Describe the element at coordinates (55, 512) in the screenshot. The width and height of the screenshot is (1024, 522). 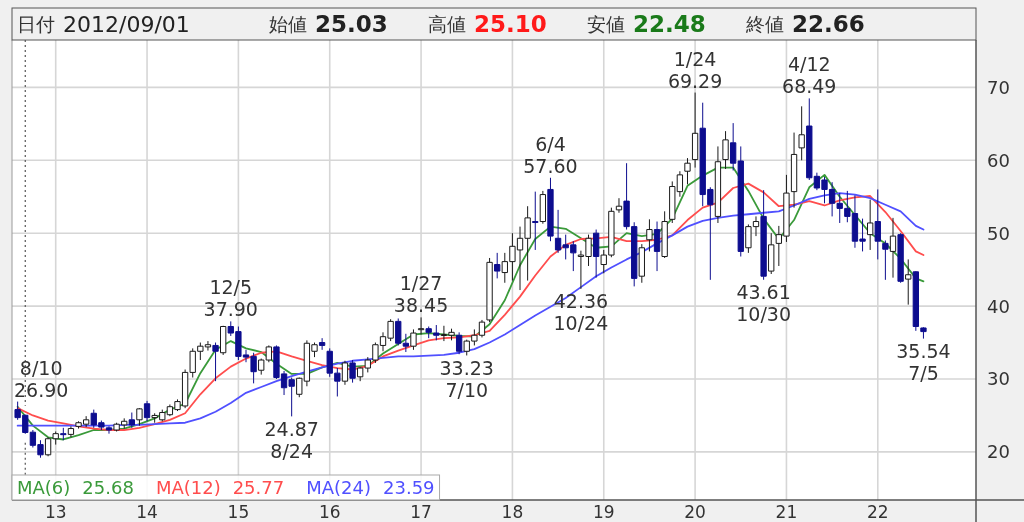
I see `x-tick-label: 13` at that location.